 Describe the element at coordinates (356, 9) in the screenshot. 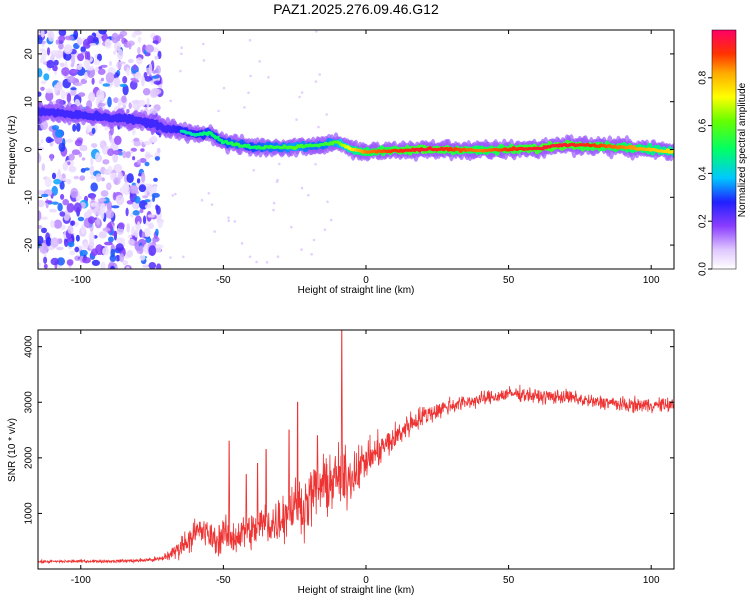

I see `chart-title: PAZ1.2025.276.09.46.G12` at that location.